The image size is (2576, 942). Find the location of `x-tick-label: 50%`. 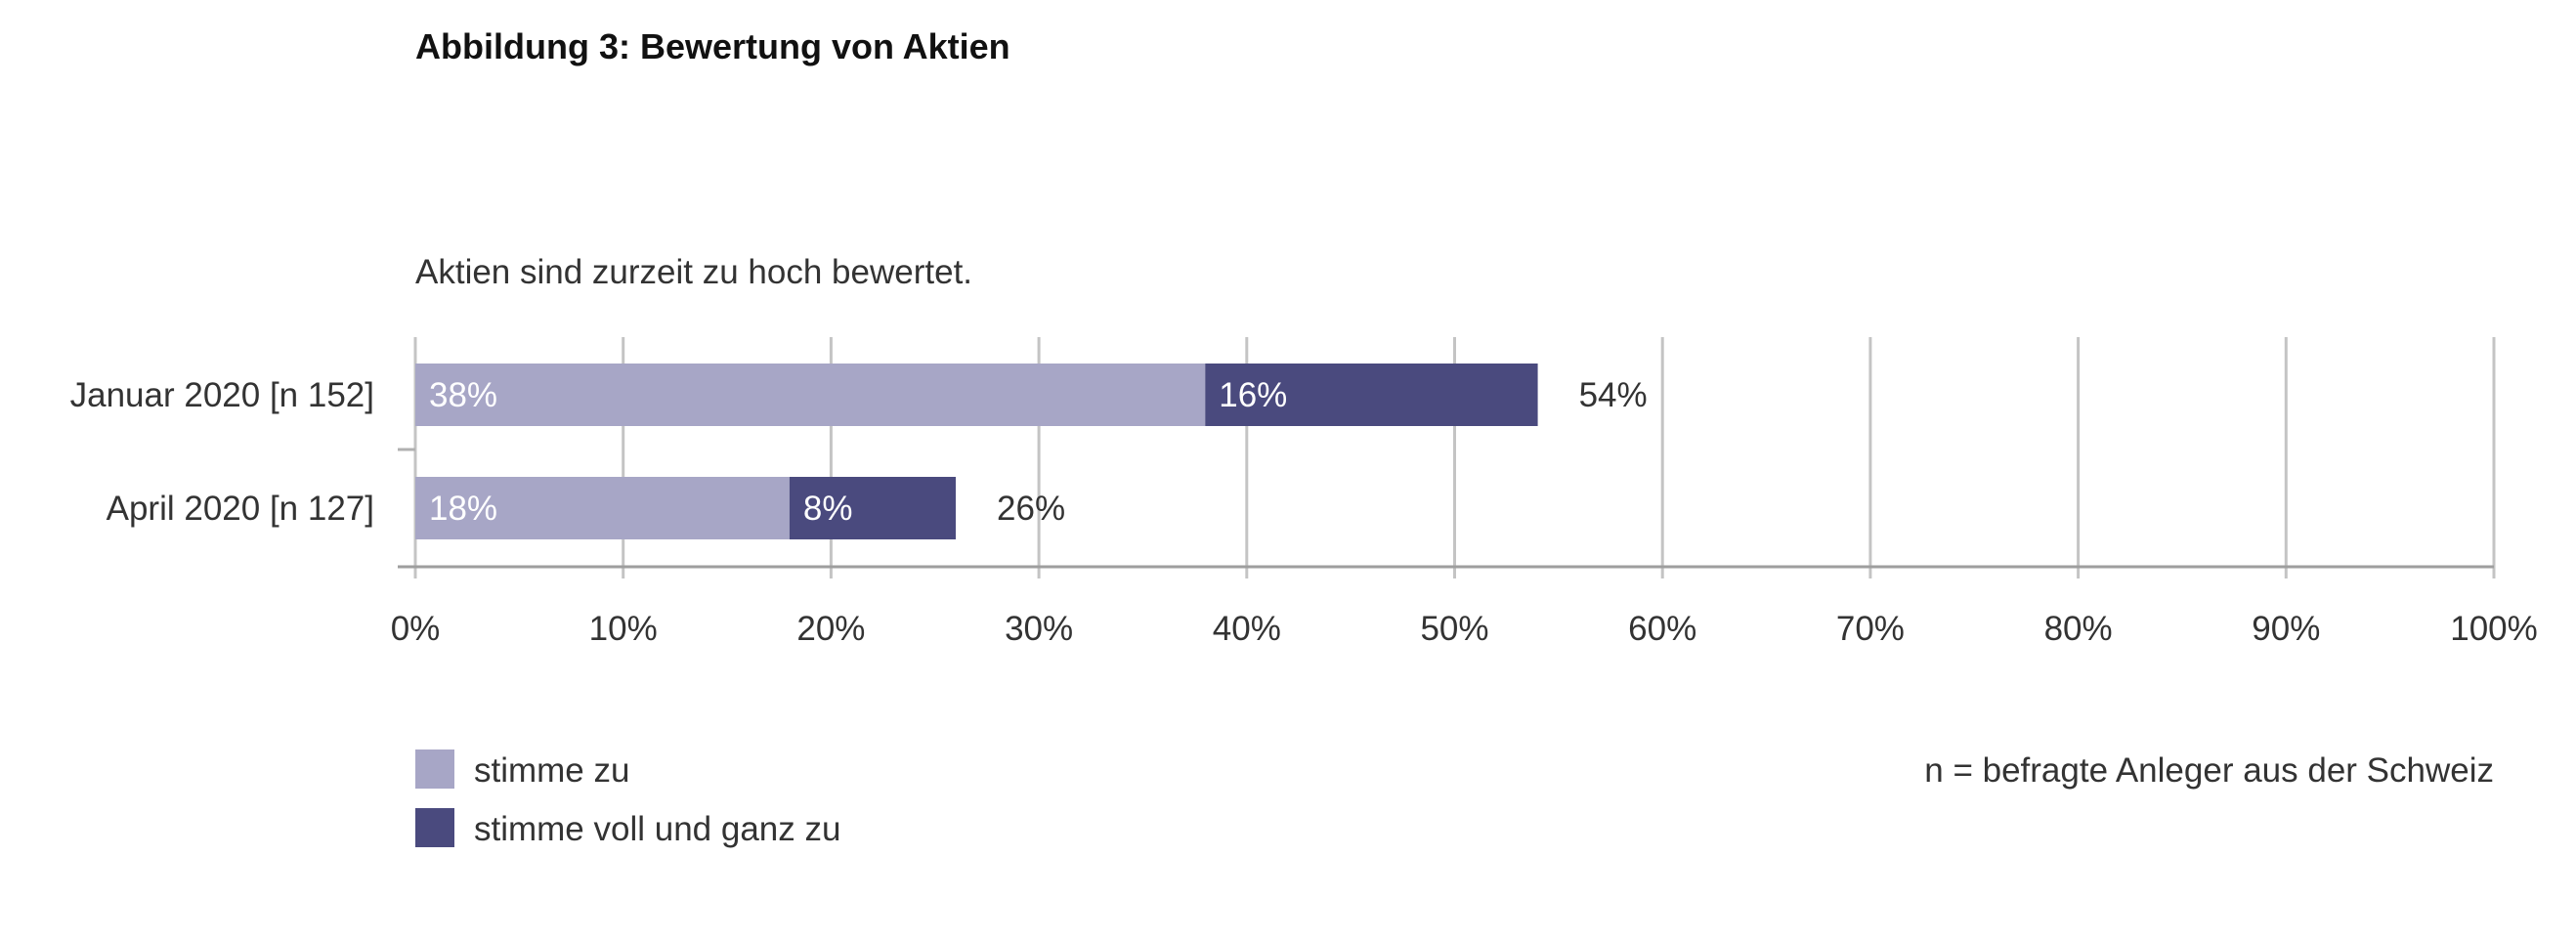

x-tick-label: 50% is located at coordinates (1454, 629).